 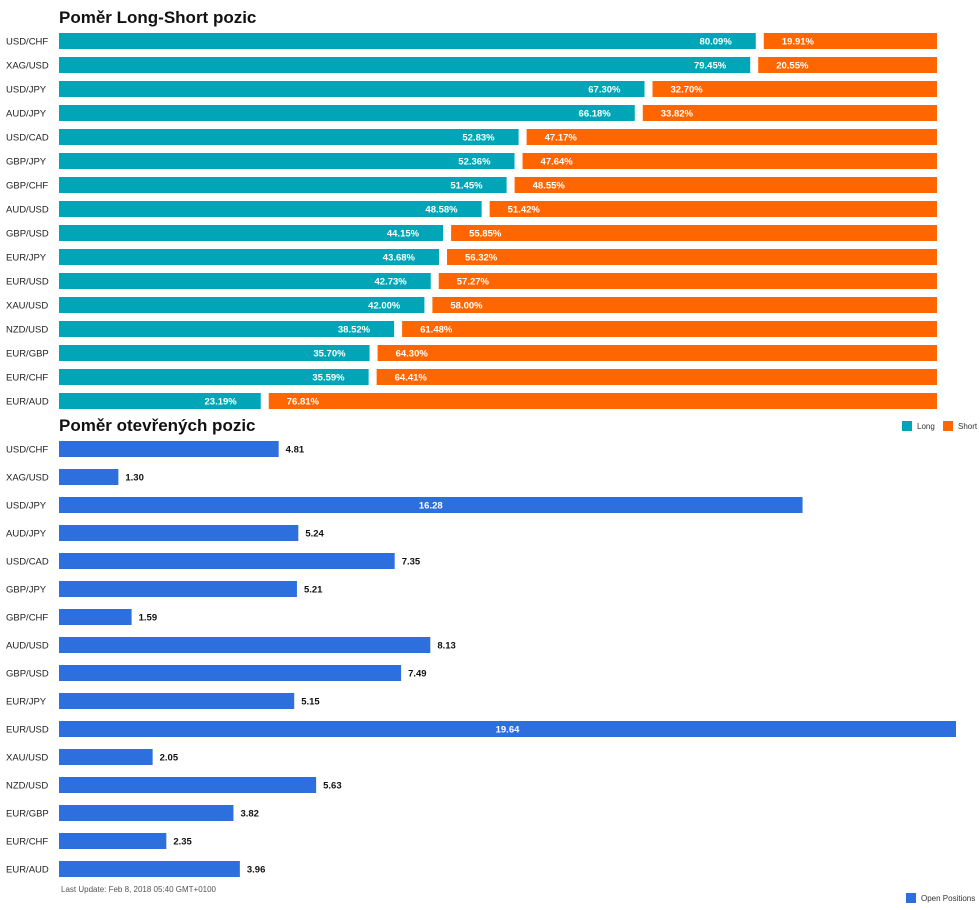 I want to click on legend-short-label: Short, so click(x=968, y=426).